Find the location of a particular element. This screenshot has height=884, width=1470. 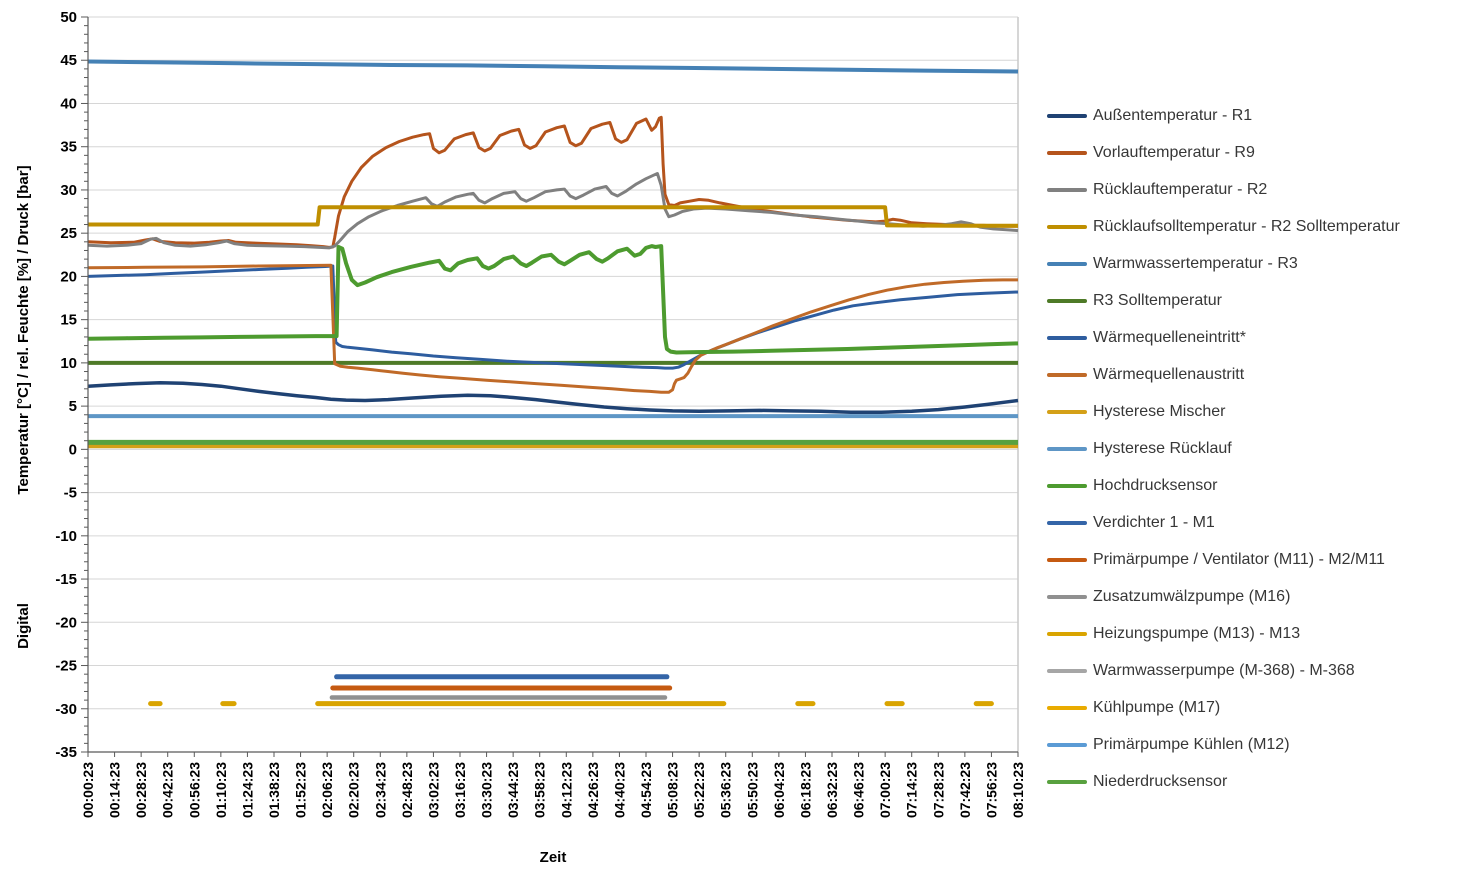

legend-item-verdichter-1-m1: Verdichter 1 - M1 is located at coordinates (1257, 522).